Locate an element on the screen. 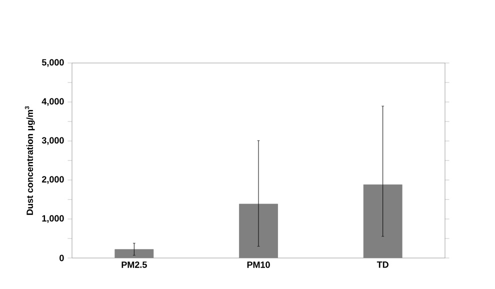  x-tick-label: TD is located at coordinates (382, 265).